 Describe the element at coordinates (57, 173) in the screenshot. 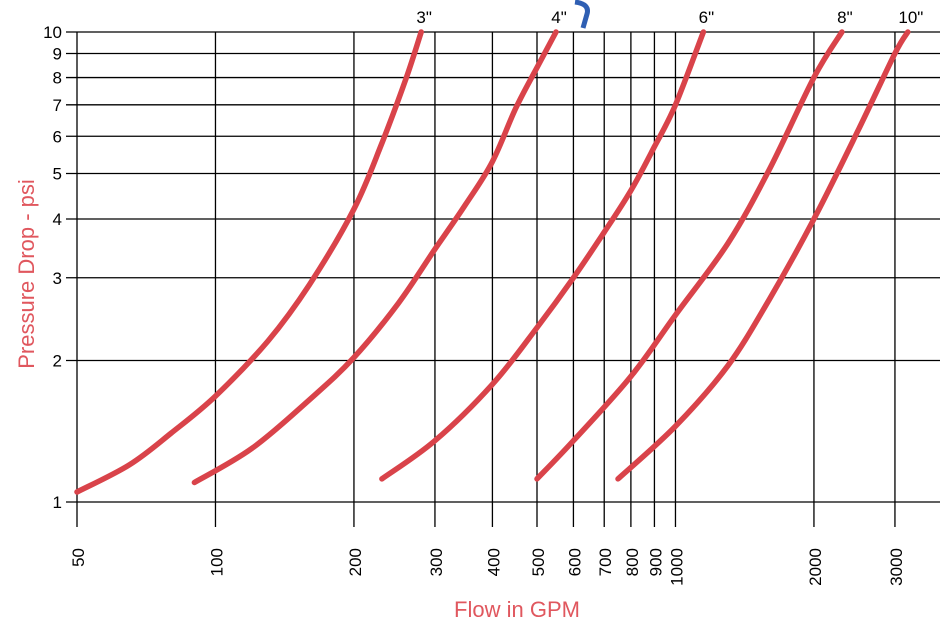

I see `y-tick-label: 5` at that location.